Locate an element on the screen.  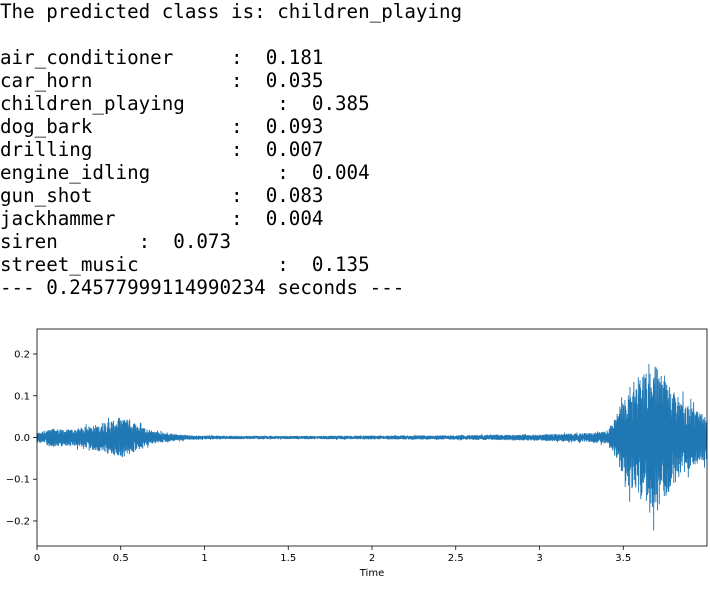
score-label: jackhammer is located at coordinates (58, 218).